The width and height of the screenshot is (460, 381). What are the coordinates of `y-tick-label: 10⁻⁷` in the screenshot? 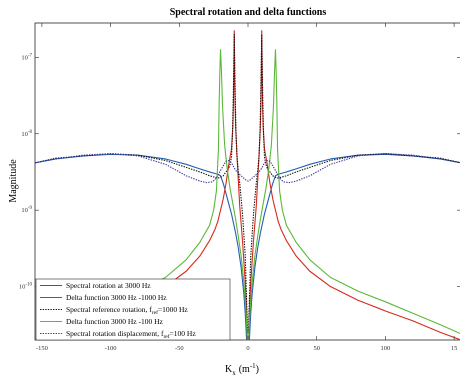 It's located at (26, 57).